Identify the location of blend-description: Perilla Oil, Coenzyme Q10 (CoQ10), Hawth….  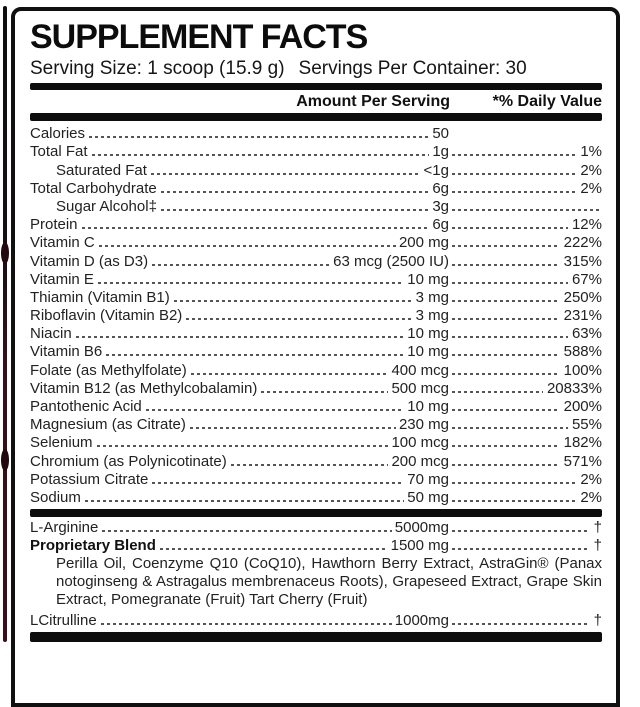
(329, 582).